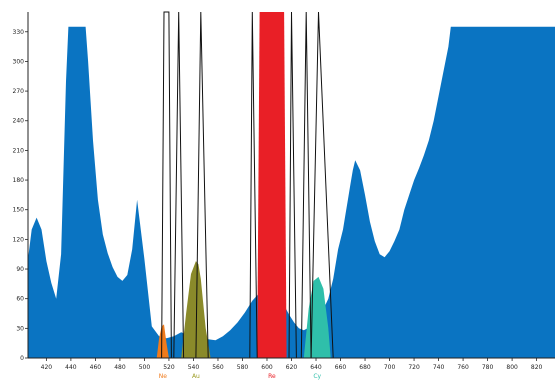 The width and height of the screenshot is (558, 381). Describe the element at coordinates (341, 367) in the screenshot. I see `x-tick-label: 660` at that location.